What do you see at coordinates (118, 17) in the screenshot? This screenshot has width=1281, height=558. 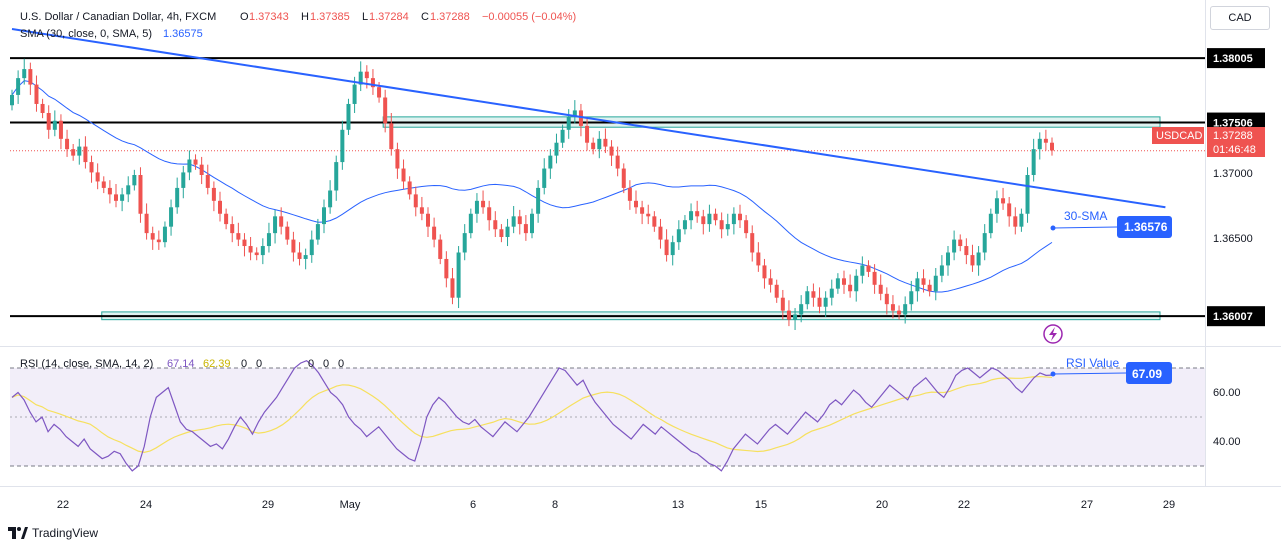 I see `pair-title: U.S. Dollar / Canadian Dollar, 4h, FXCM` at bounding box center [118, 17].